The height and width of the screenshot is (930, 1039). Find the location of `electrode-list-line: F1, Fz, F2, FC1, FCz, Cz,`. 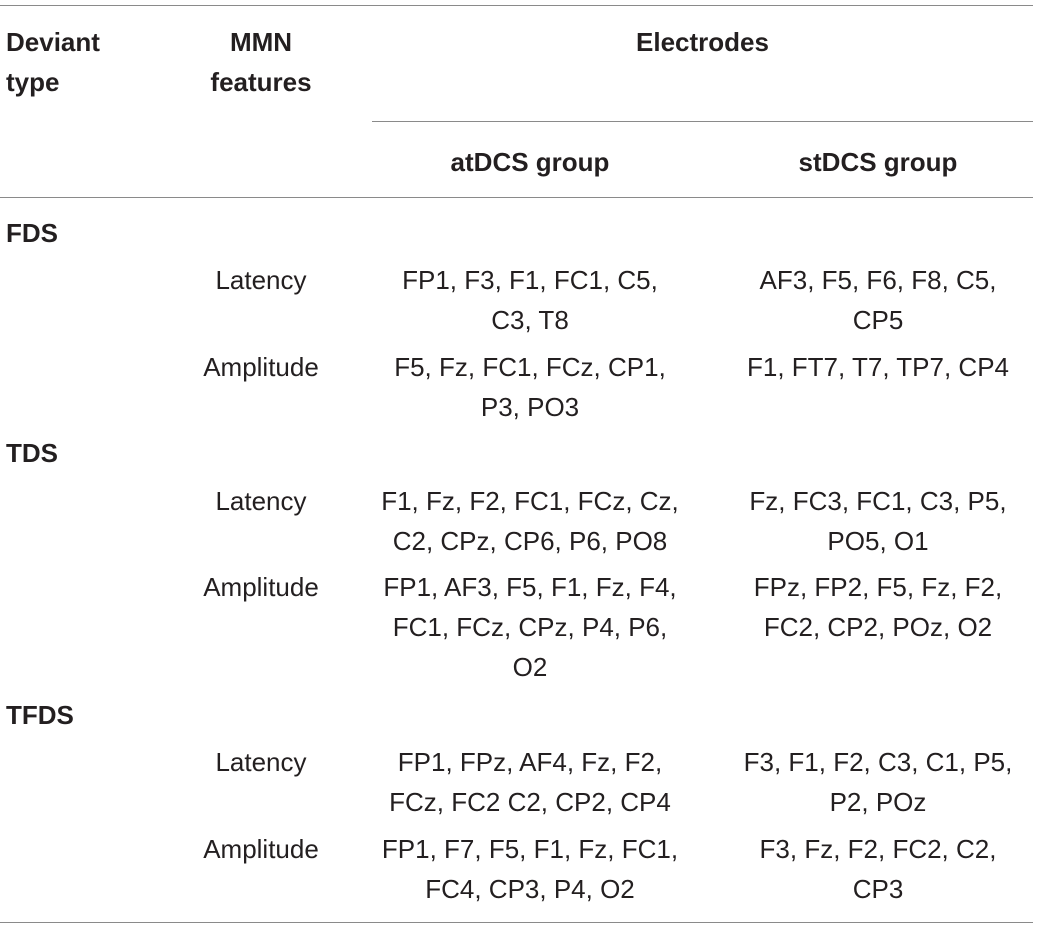

electrode-list-line: F1, Fz, F2, FC1, FCz, Cz, is located at coordinates (530, 501).